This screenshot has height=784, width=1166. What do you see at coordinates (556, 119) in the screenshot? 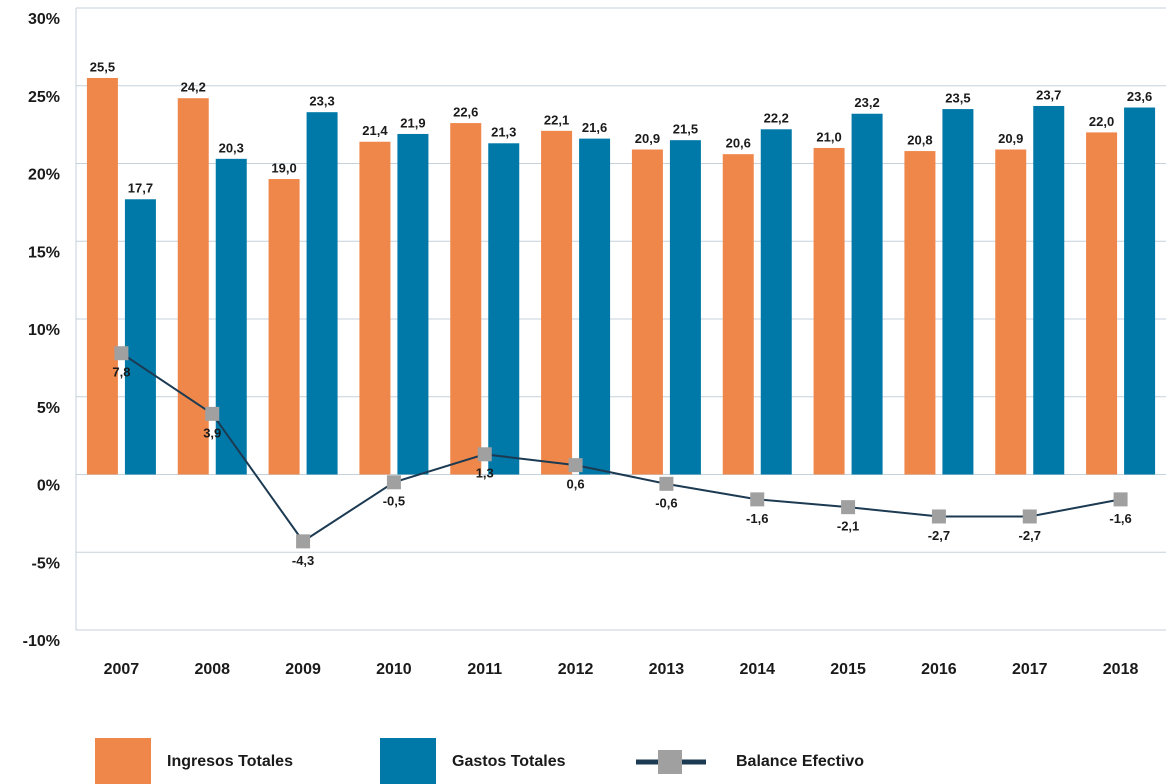
I see `value-label: 22,1` at bounding box center [556, 119].